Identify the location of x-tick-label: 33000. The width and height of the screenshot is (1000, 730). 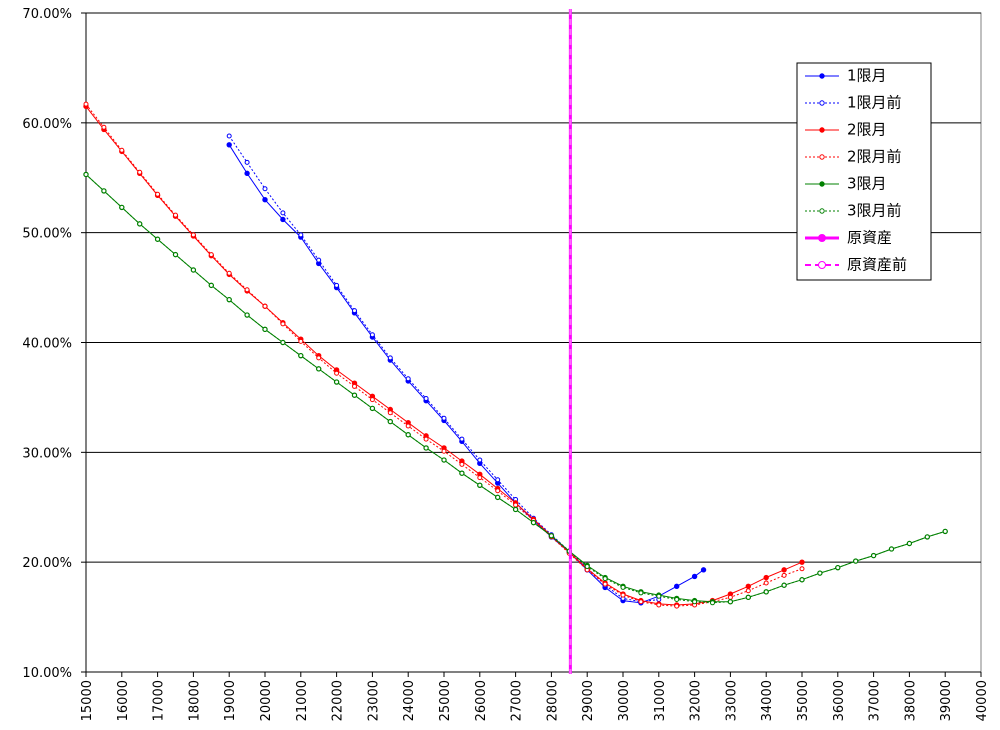
(731, 700).